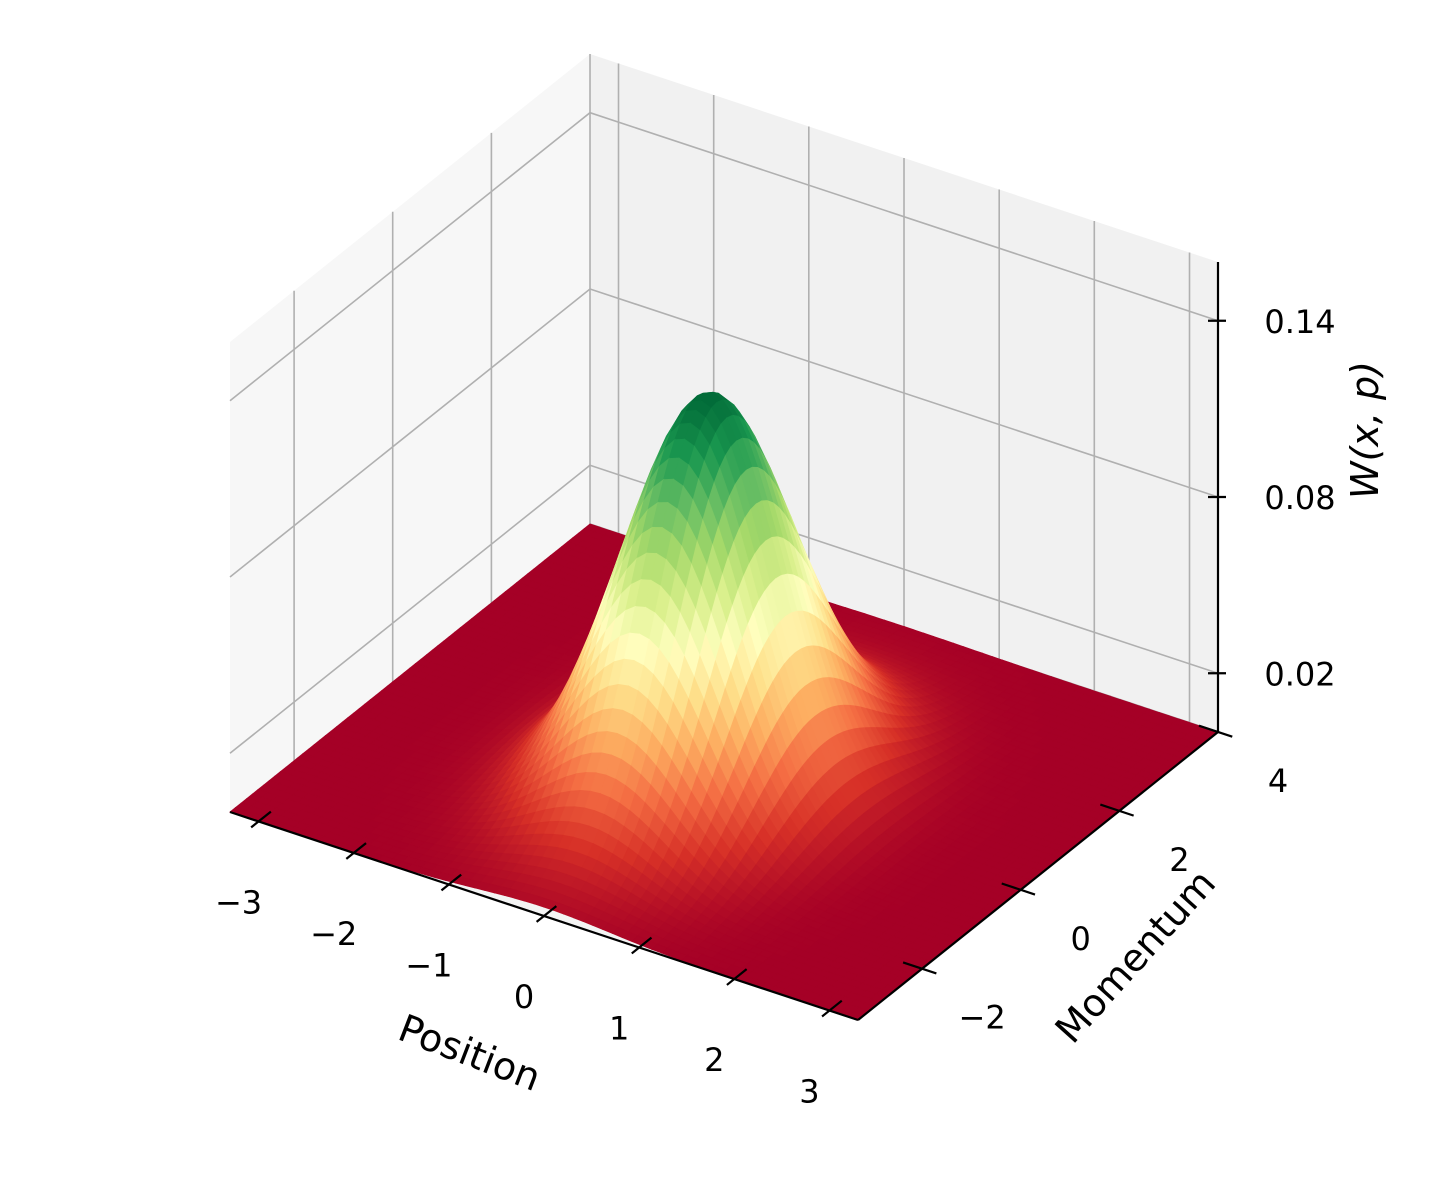 Image resolution: width=1440 pixels, height=1196 pixels. What do you see at coordinates (1299, 498) in the screenshot?
I see `z-tick-label: 0.08` at bounding box center [1299, 498].